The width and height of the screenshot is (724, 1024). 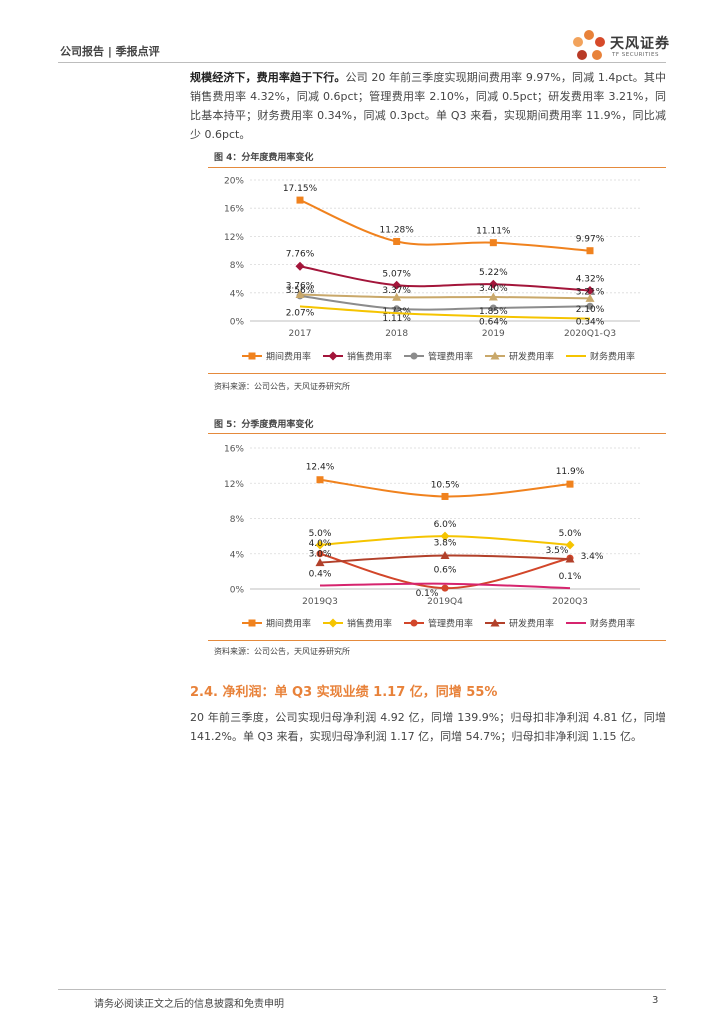 What do you see at coordinates (590, 323) in the screenshot?
I see `data-label: 0.34%` at bounding box center [590, 323].